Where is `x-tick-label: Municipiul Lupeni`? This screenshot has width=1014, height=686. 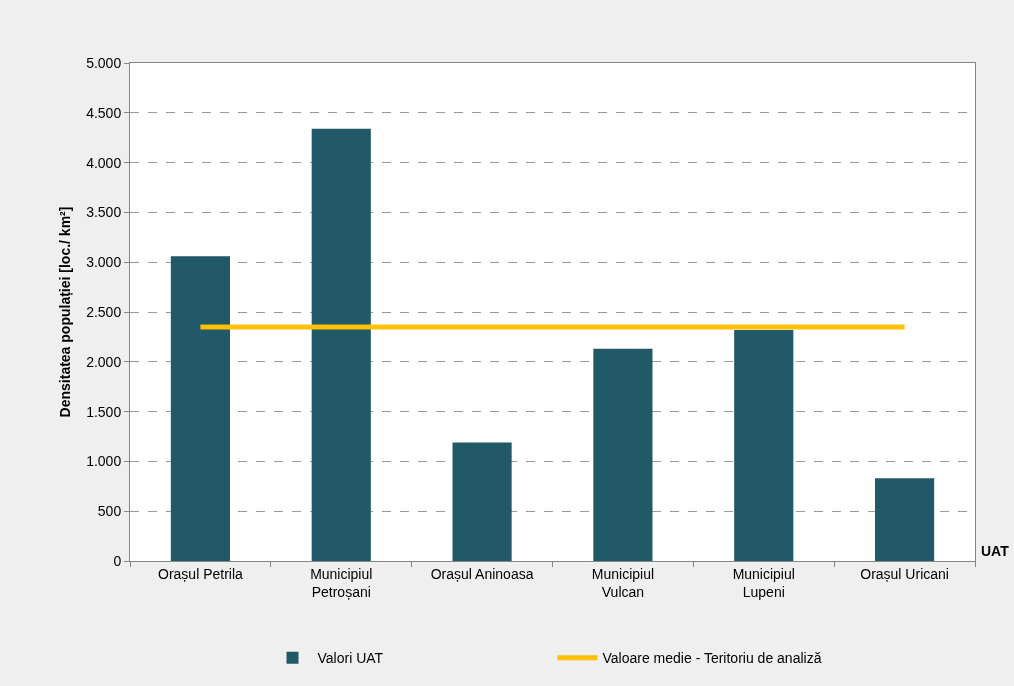
x-tick-label: Municipiul Lupeni is located at coordinates (763, 582).